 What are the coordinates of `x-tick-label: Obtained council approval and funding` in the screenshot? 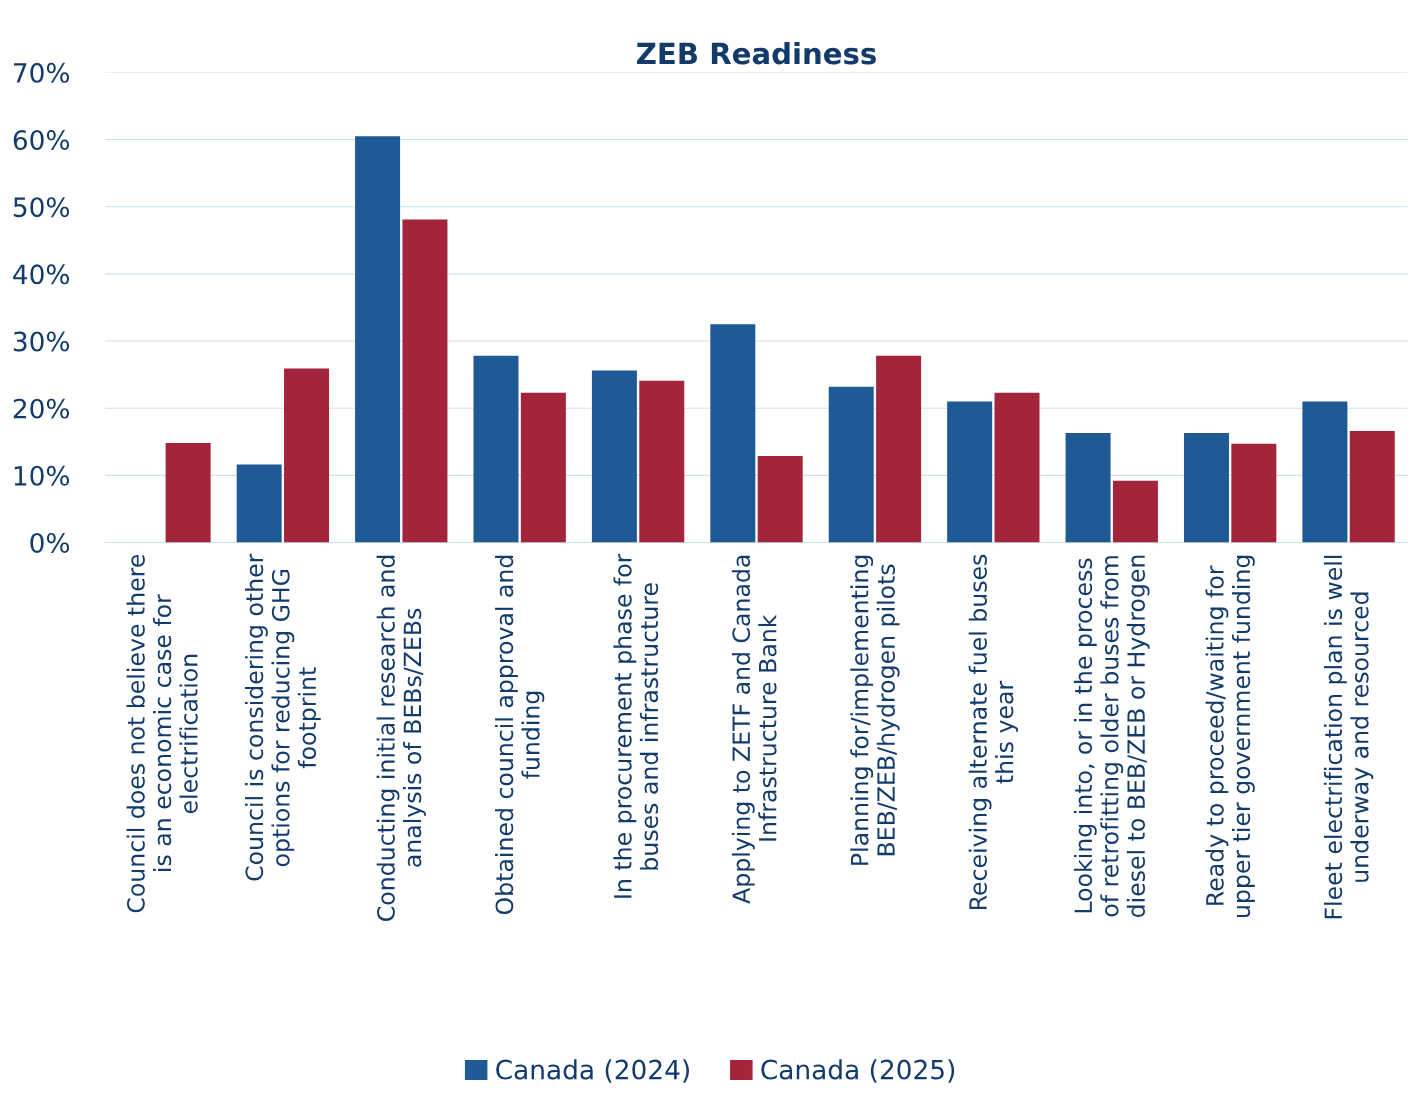 It's located at (520, 735).